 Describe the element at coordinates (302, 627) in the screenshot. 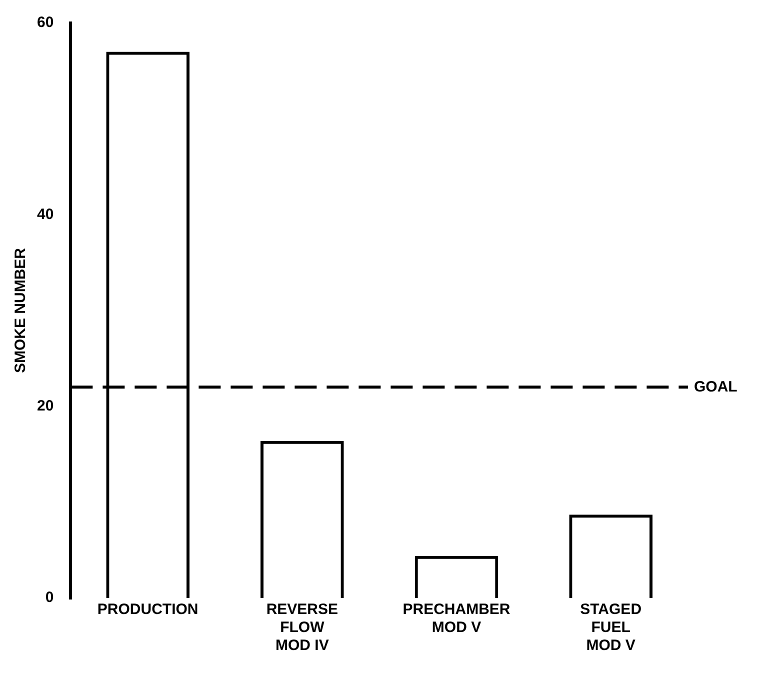

I see `x-tick-label: REVERSE FLOW MOD IV` at that location.